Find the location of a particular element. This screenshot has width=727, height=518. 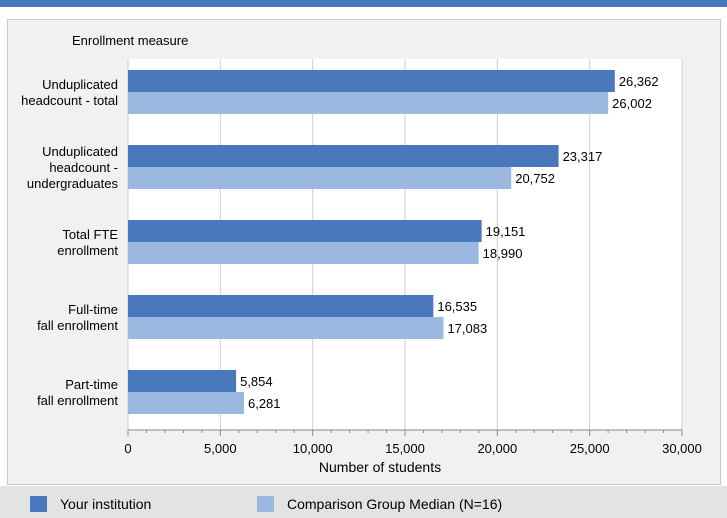

legend-item-comparison-median: Comparison Group Median (N=16) is located at coordinates (422, 504).